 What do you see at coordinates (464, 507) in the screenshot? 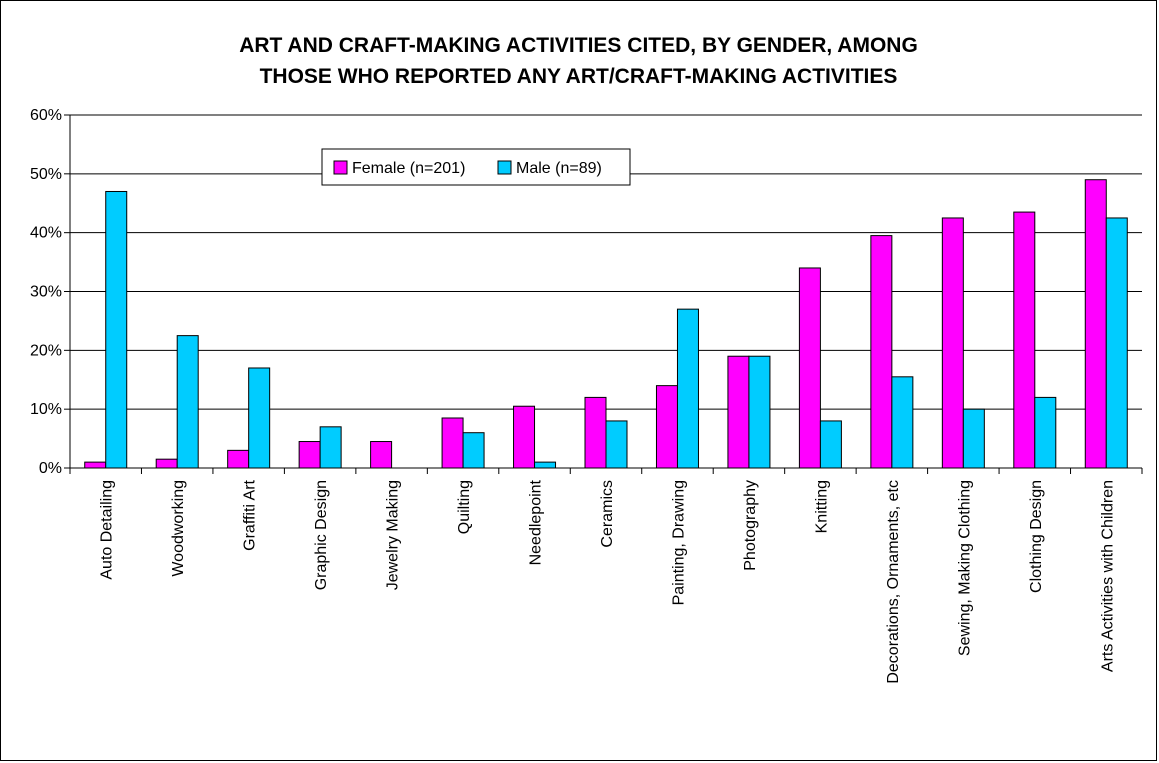
I see `x-category-label: Quilting` at bounding box center [464, 507].